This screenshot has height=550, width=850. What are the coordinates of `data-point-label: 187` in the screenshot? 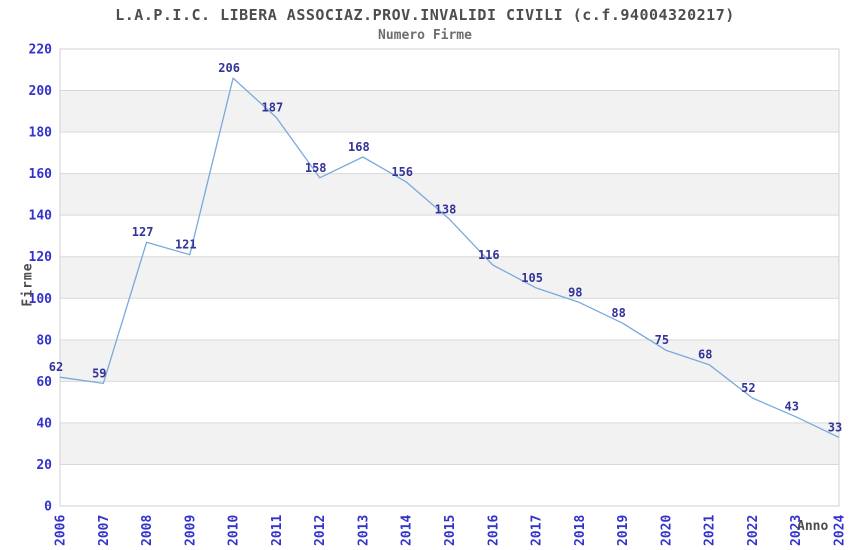 It's located at (273, 108).